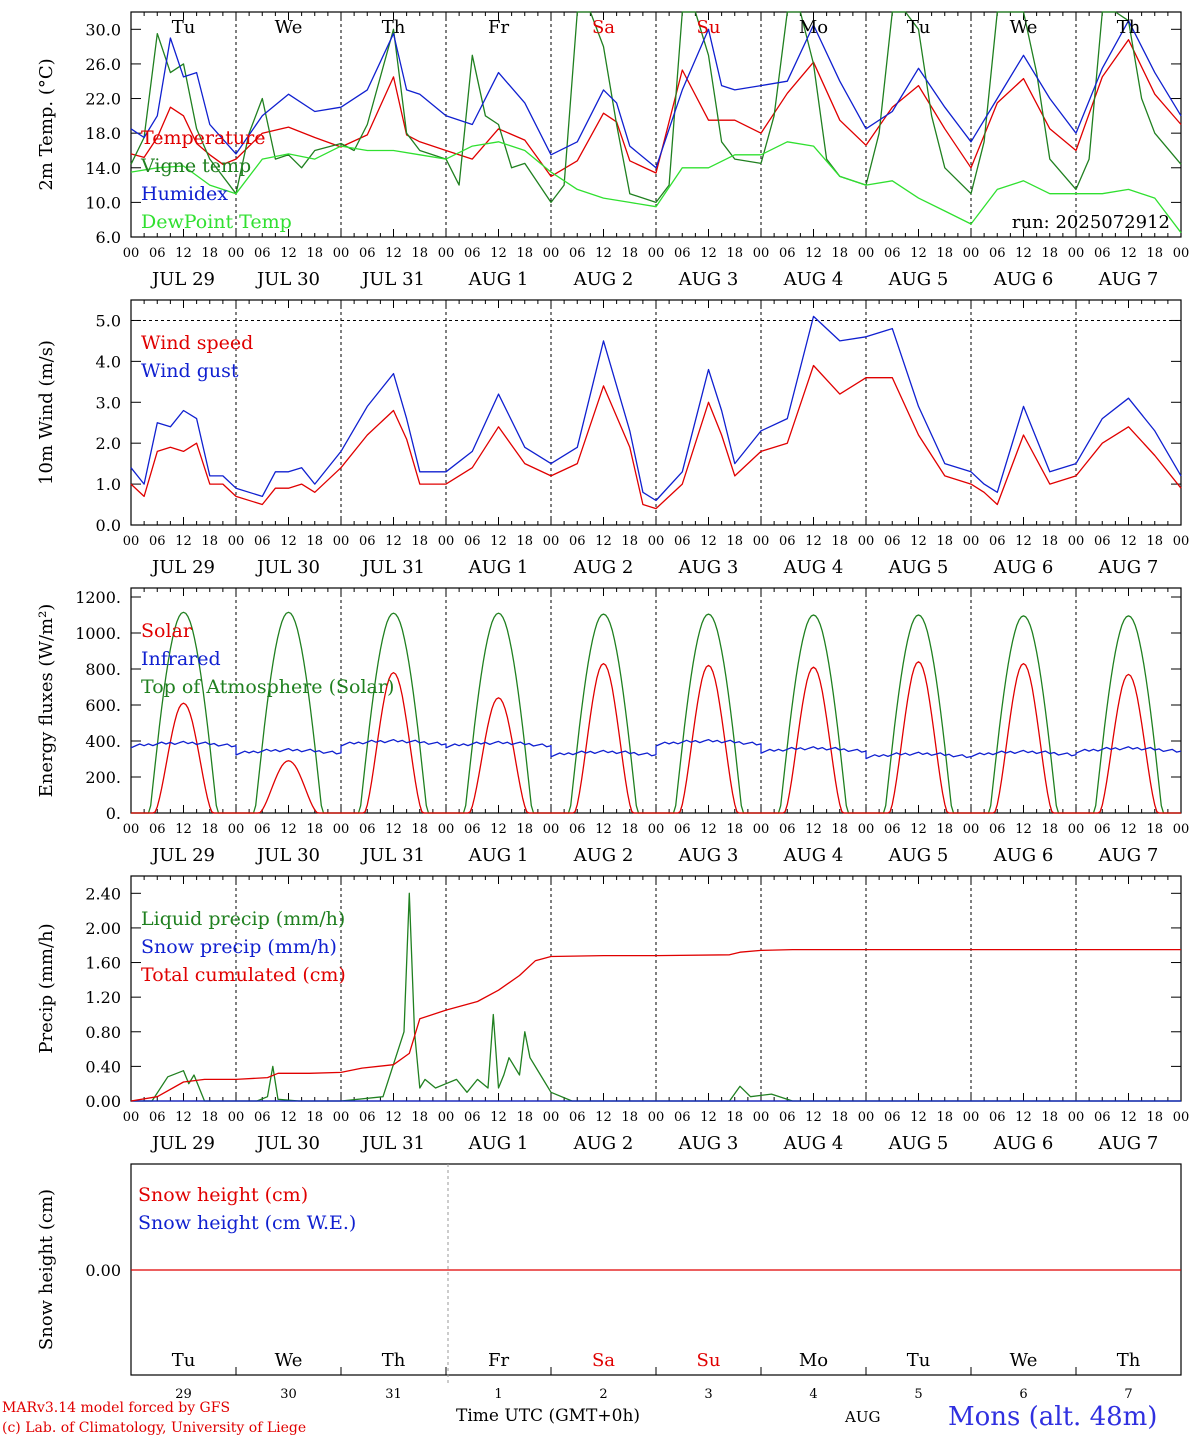  I want to click on day-number-label: 29, so click(183, 1394).